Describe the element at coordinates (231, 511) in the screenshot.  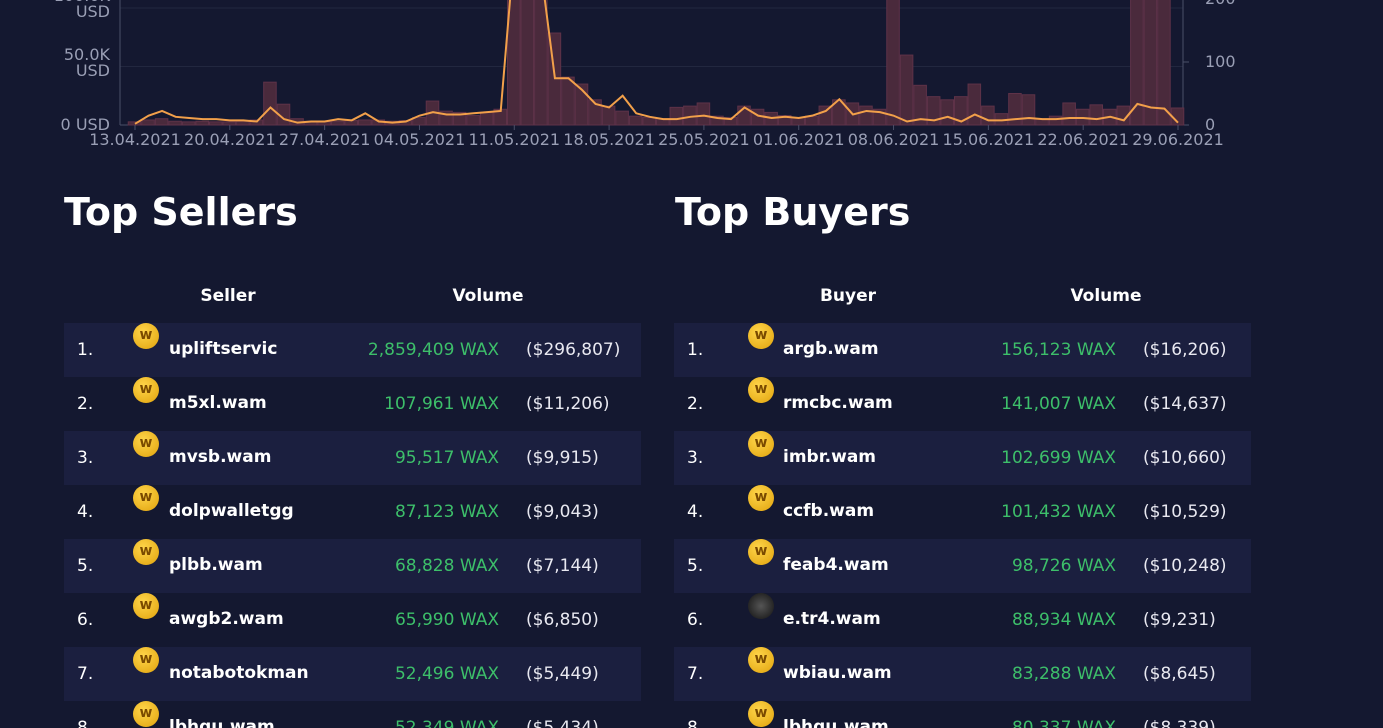
I see `account-name: dolpwalletgg` at that location.